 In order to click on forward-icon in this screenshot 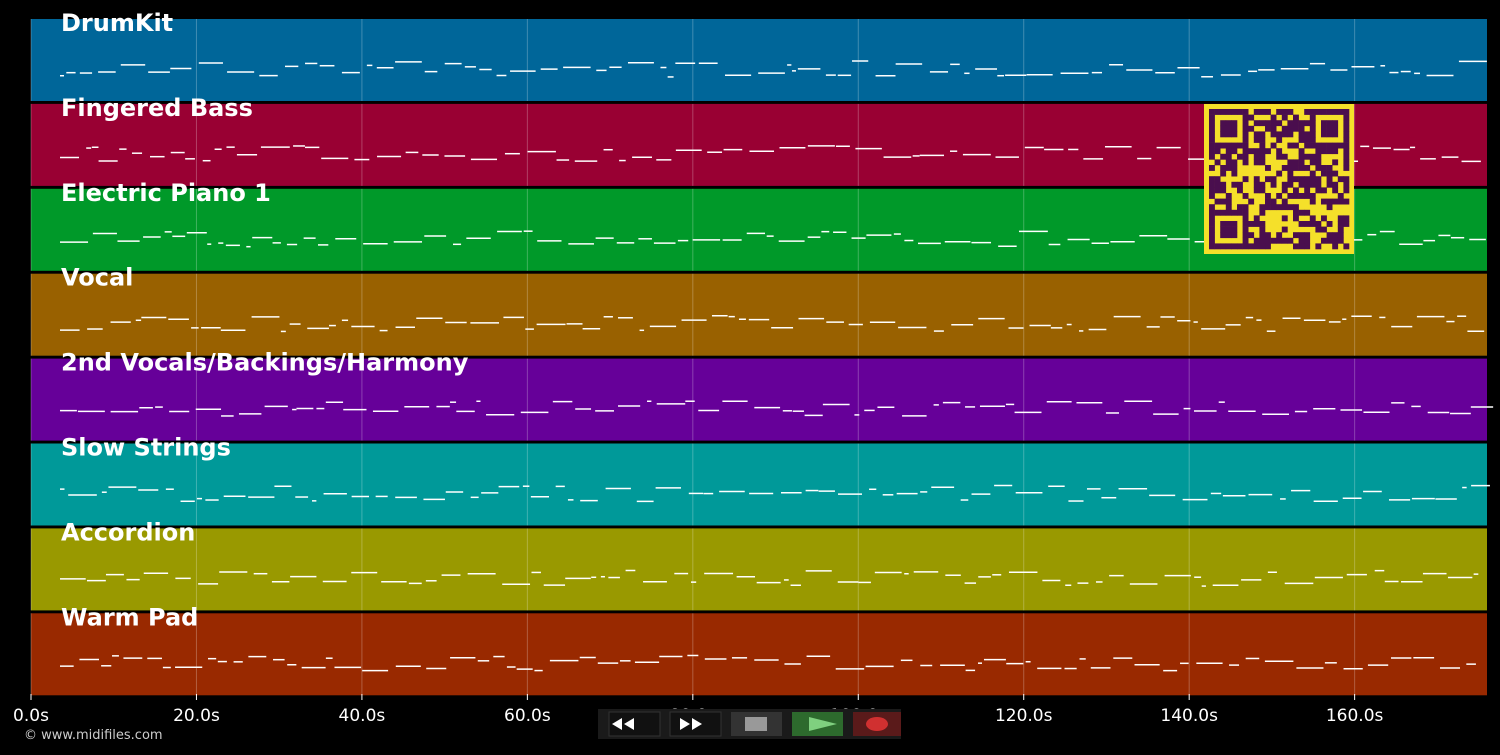, I will do `click(691, 724)`.